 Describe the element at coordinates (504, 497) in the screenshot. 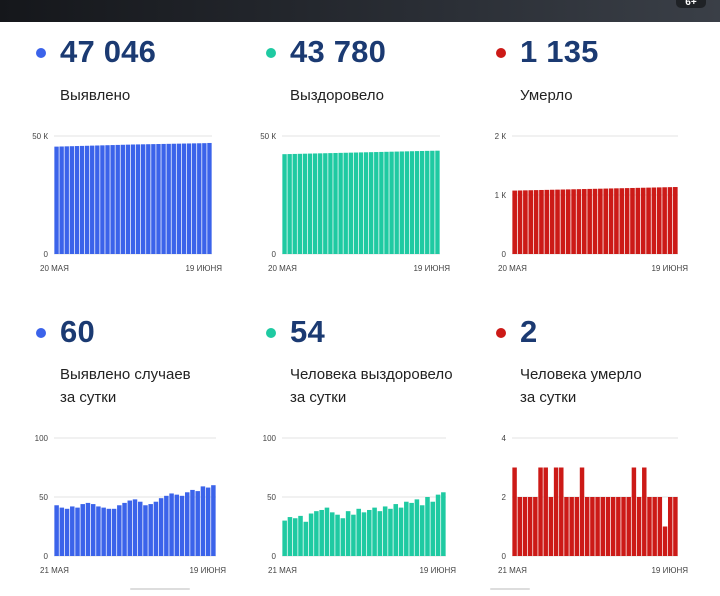

I see `y-tick-label: 2` at that location.